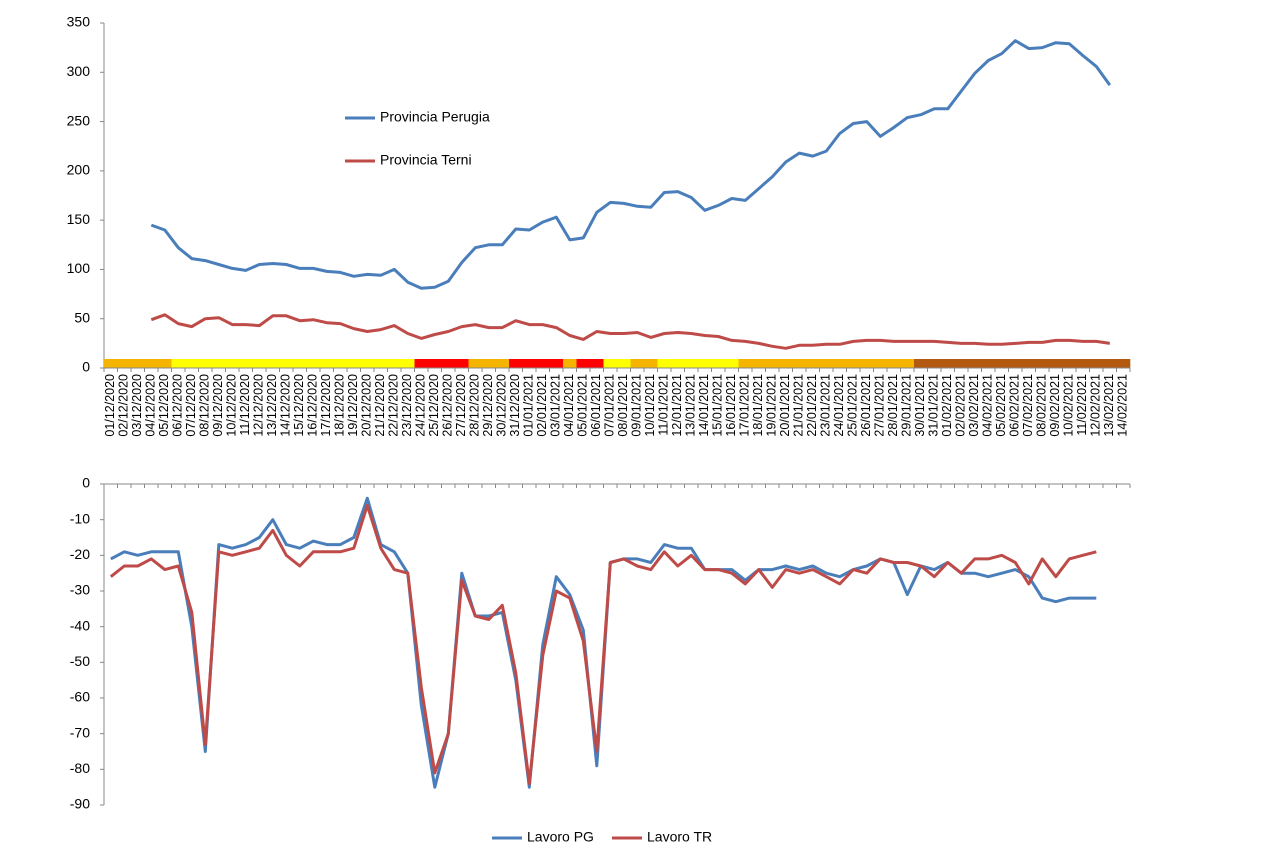 The width and height of the screenshot is (1272, 848). What do you see at coordinates (245, 405) in the screenshot?
I see `x-tick-label: 11/12/2020` at bounding box center [245, 405].